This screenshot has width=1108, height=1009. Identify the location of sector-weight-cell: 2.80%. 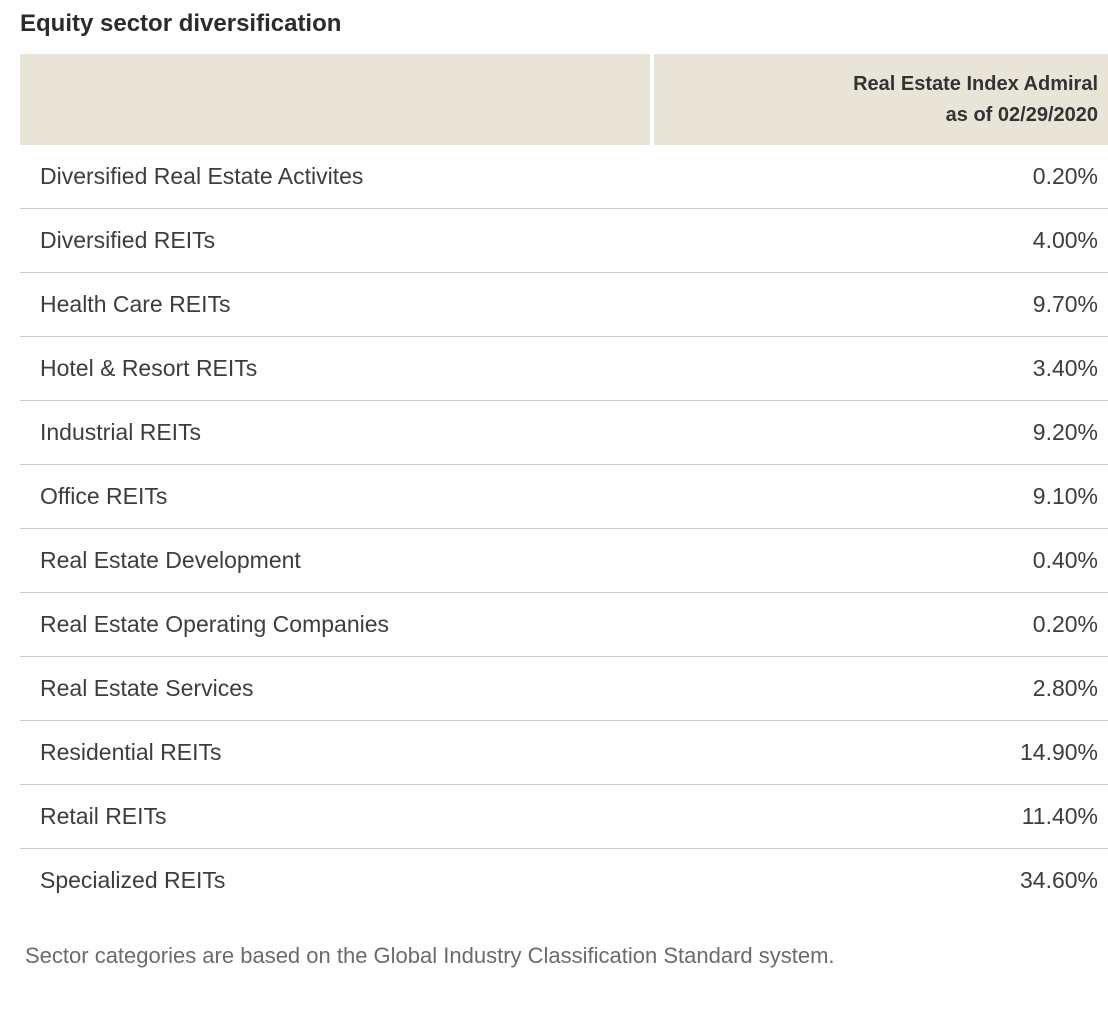
(880, 688).